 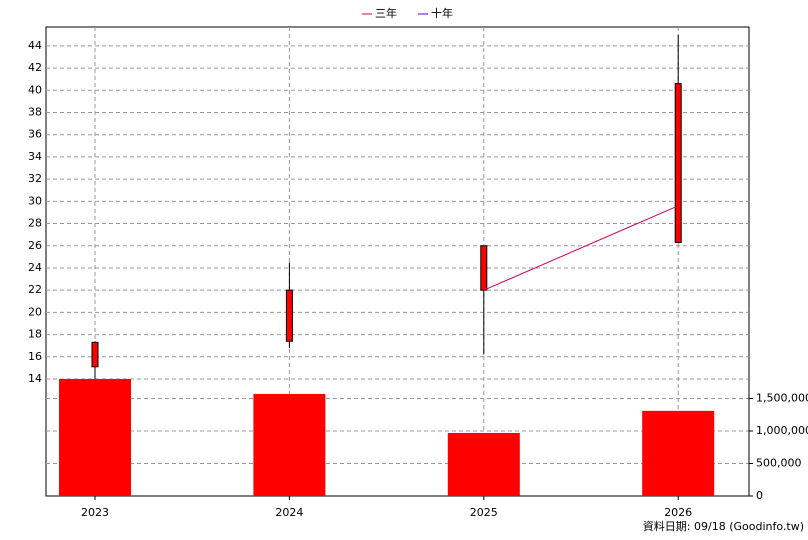 I want to click on y-tick-label: 14, so click(x=35, y=378).